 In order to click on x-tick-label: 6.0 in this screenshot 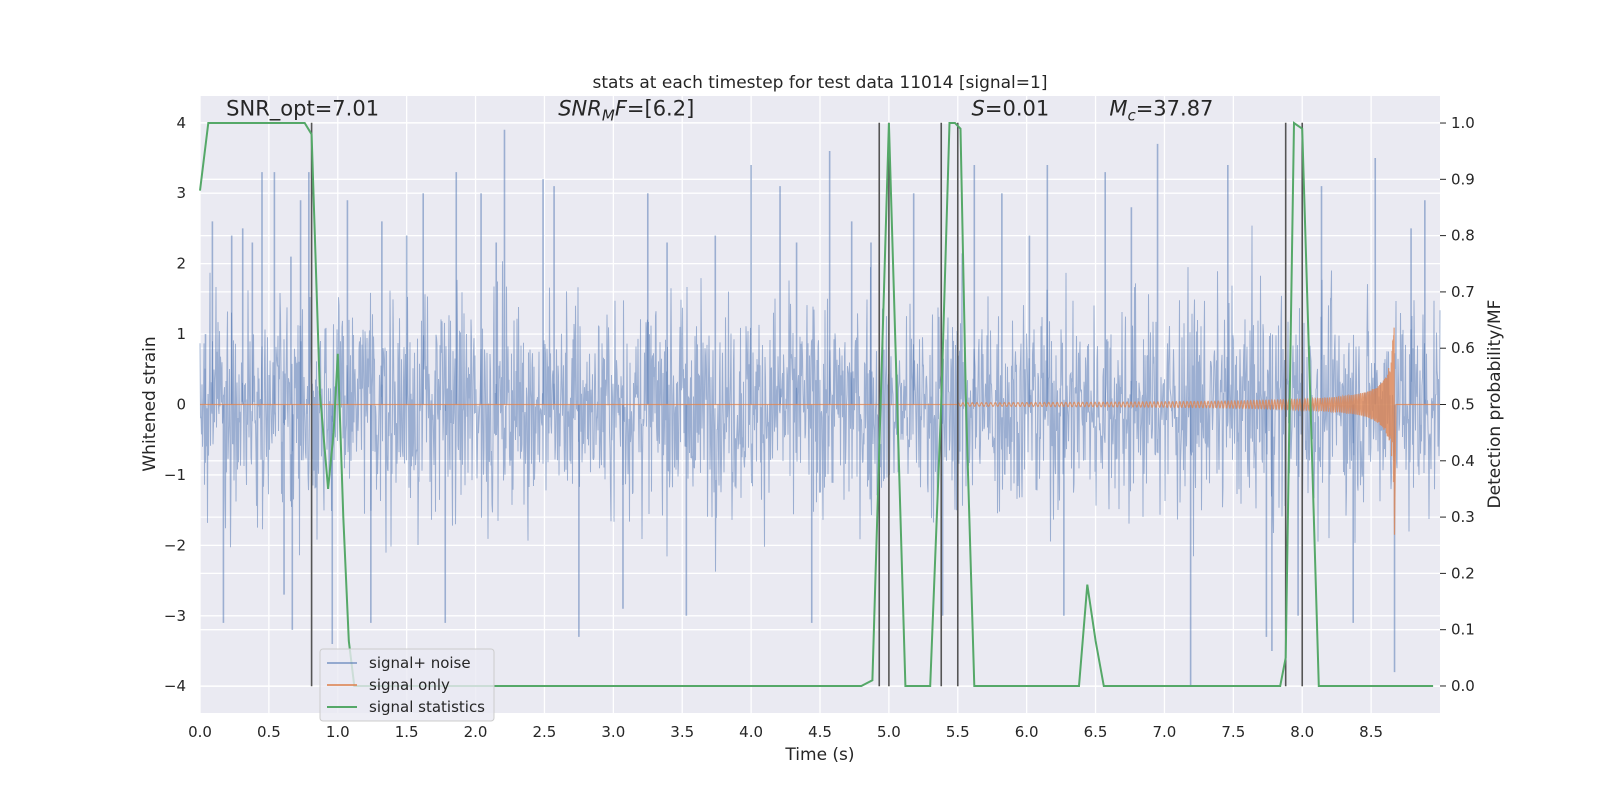, I will do `click(1027, 732)`.